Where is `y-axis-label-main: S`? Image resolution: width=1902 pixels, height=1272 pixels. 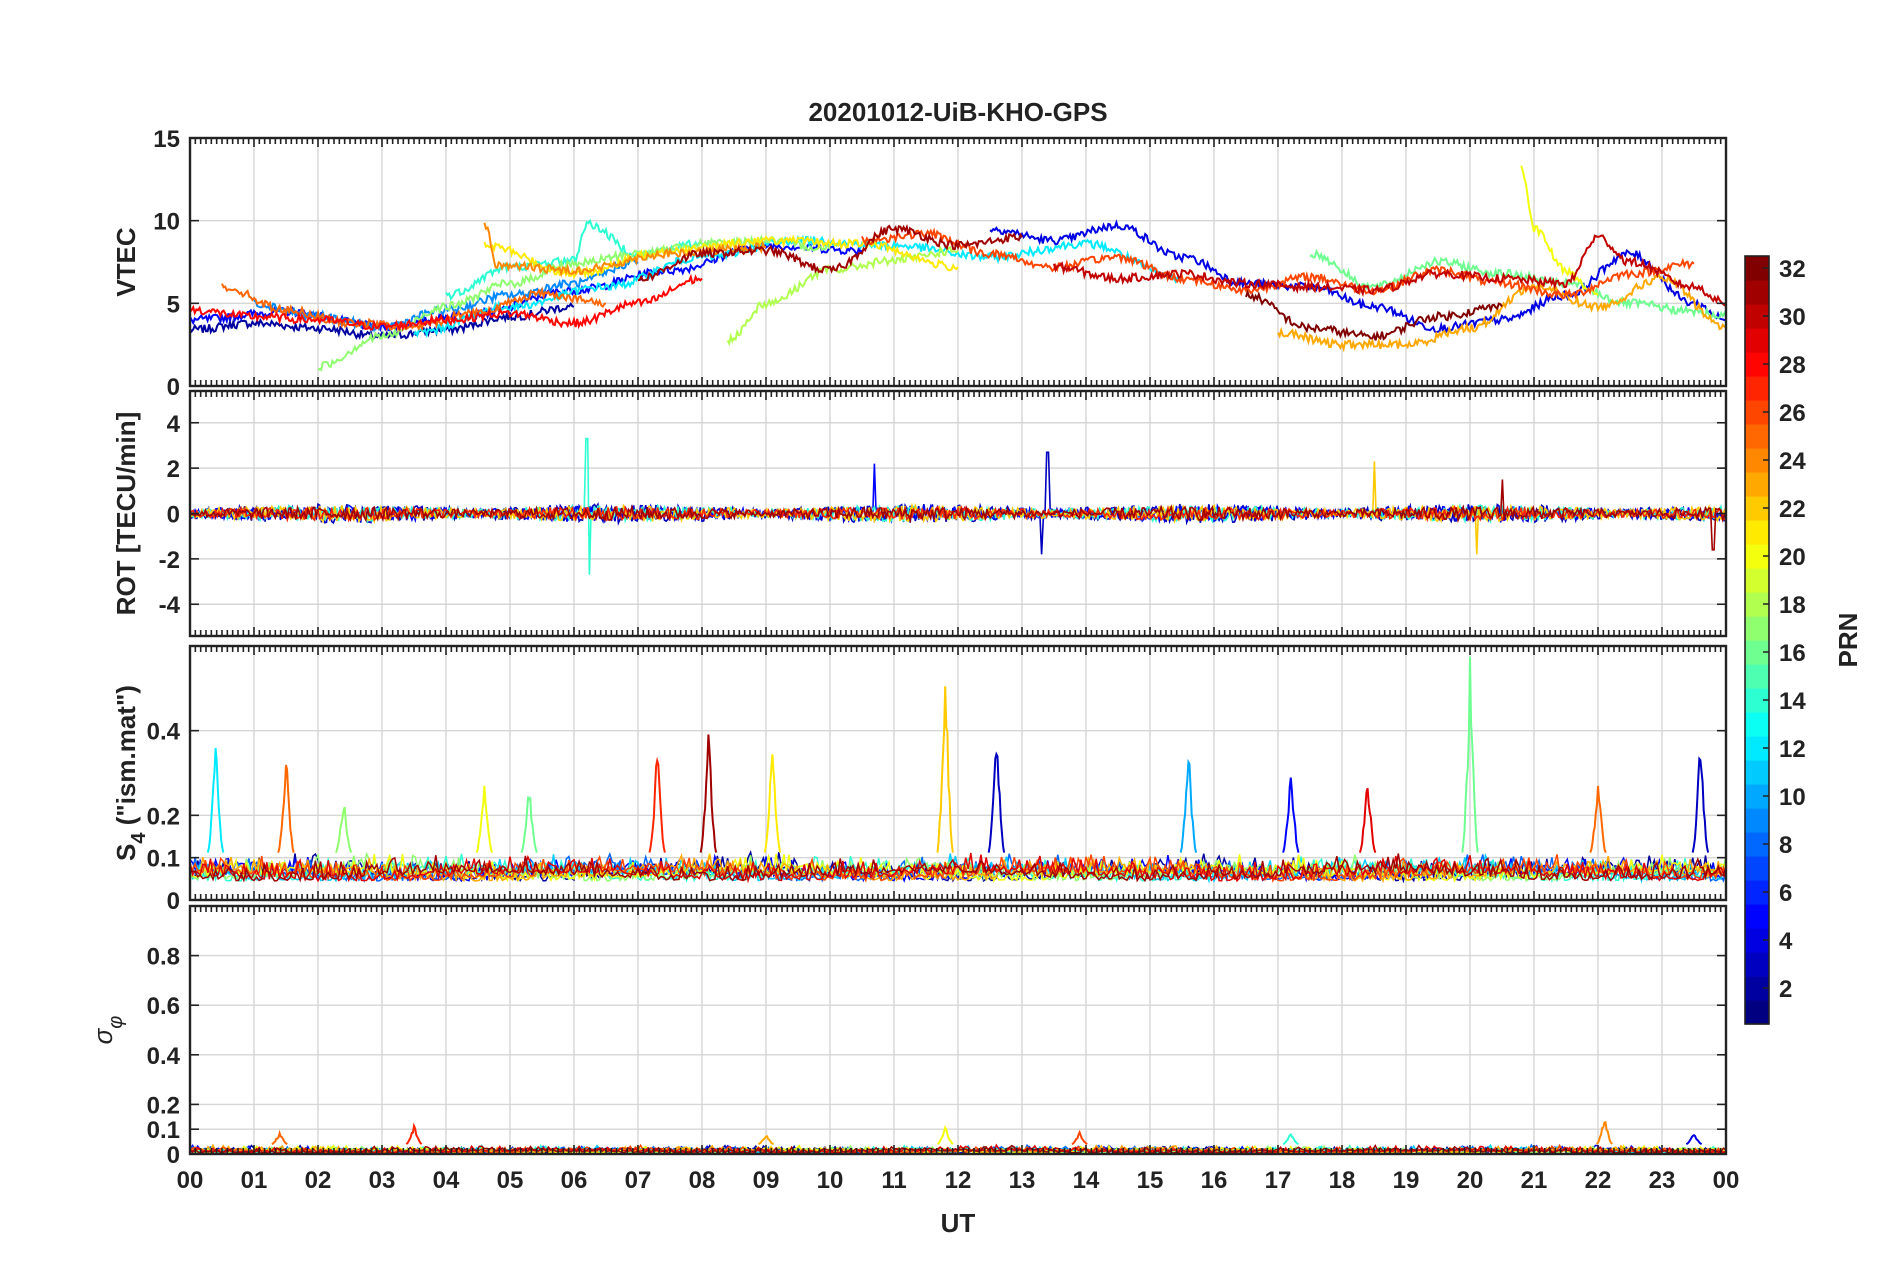
y-axis-label-main: S is located at coordinates (126, 852).